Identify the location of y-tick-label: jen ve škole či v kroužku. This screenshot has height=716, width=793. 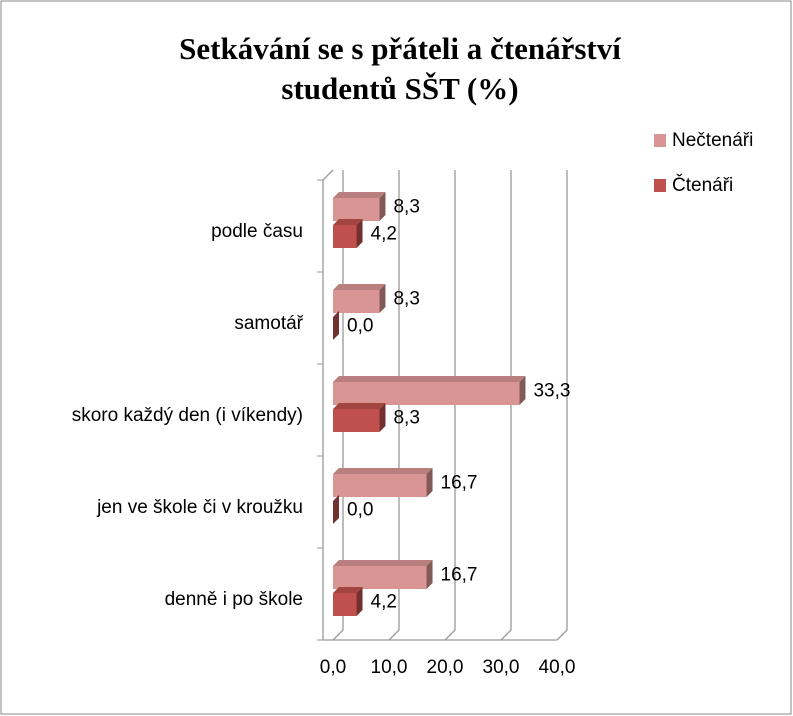
(199, 507).